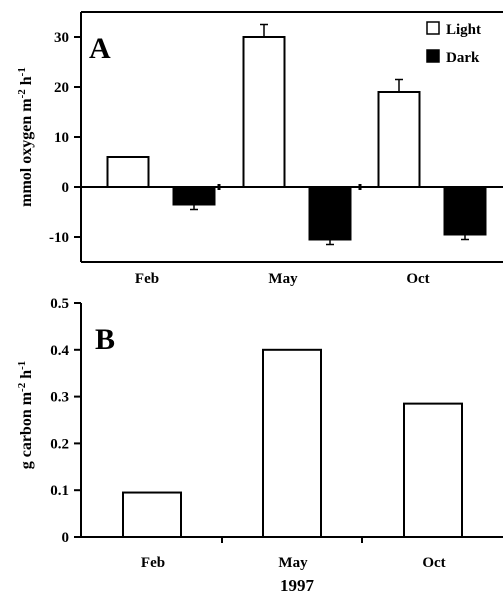 The height and width of the screenshot is (597, 503). I want to click on panel-b-y-tick-label: 0.4, so click(59, 351).